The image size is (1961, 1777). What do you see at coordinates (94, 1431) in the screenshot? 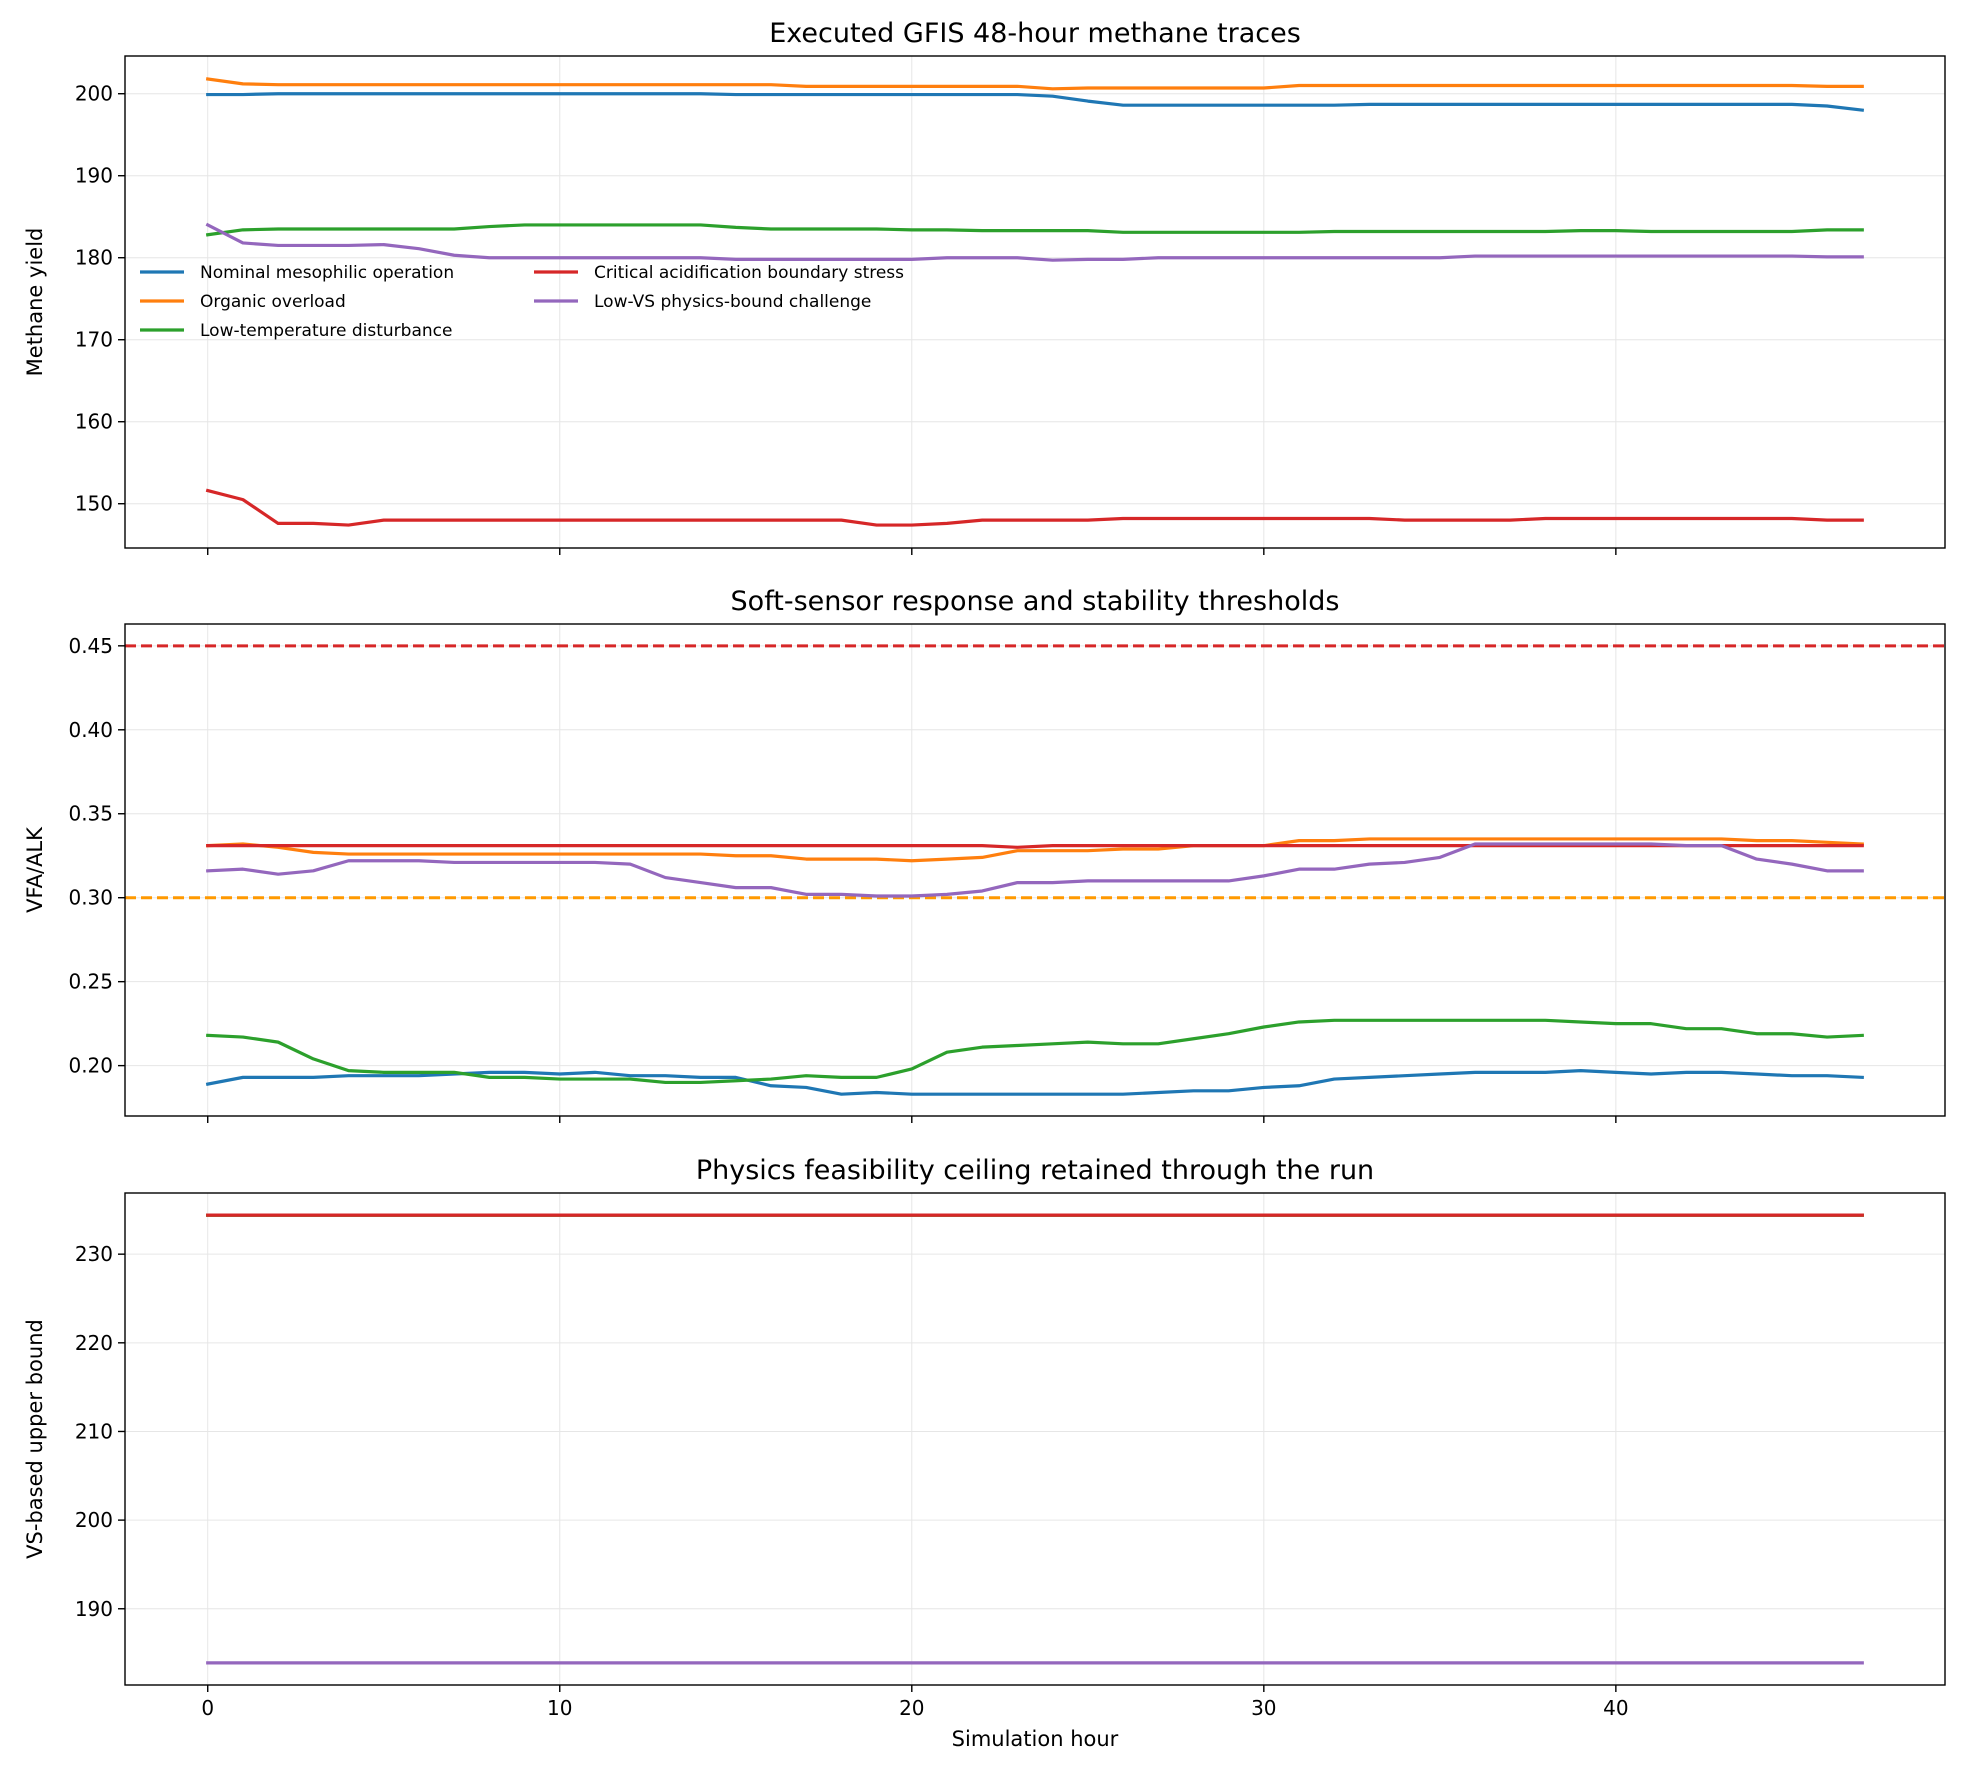
I see `y-tick-label: 210` at bounding box center [94, 1431].